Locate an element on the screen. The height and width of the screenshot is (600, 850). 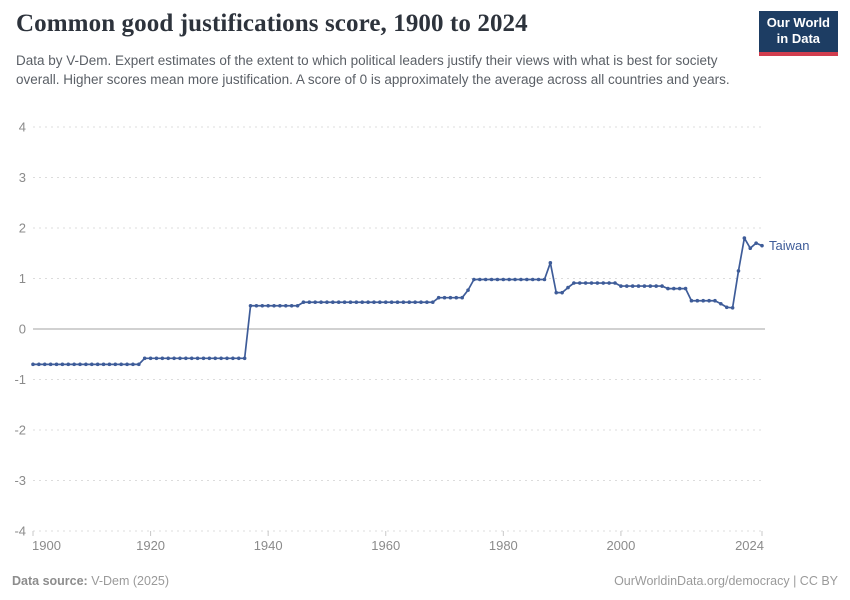
owid-logo: Our World in Data is located at coordinates (798, 33).